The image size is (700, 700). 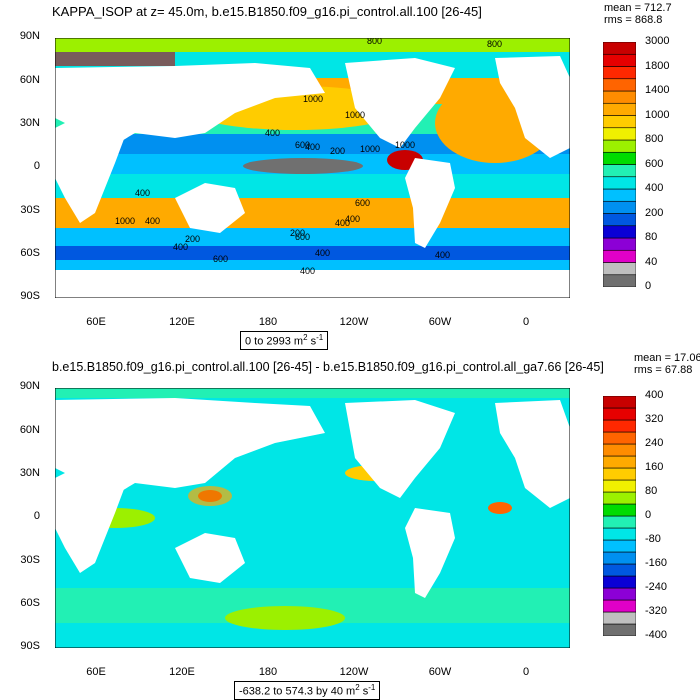 I want to click on bottom-ytick-0: 0, so click(x=36, y=516).